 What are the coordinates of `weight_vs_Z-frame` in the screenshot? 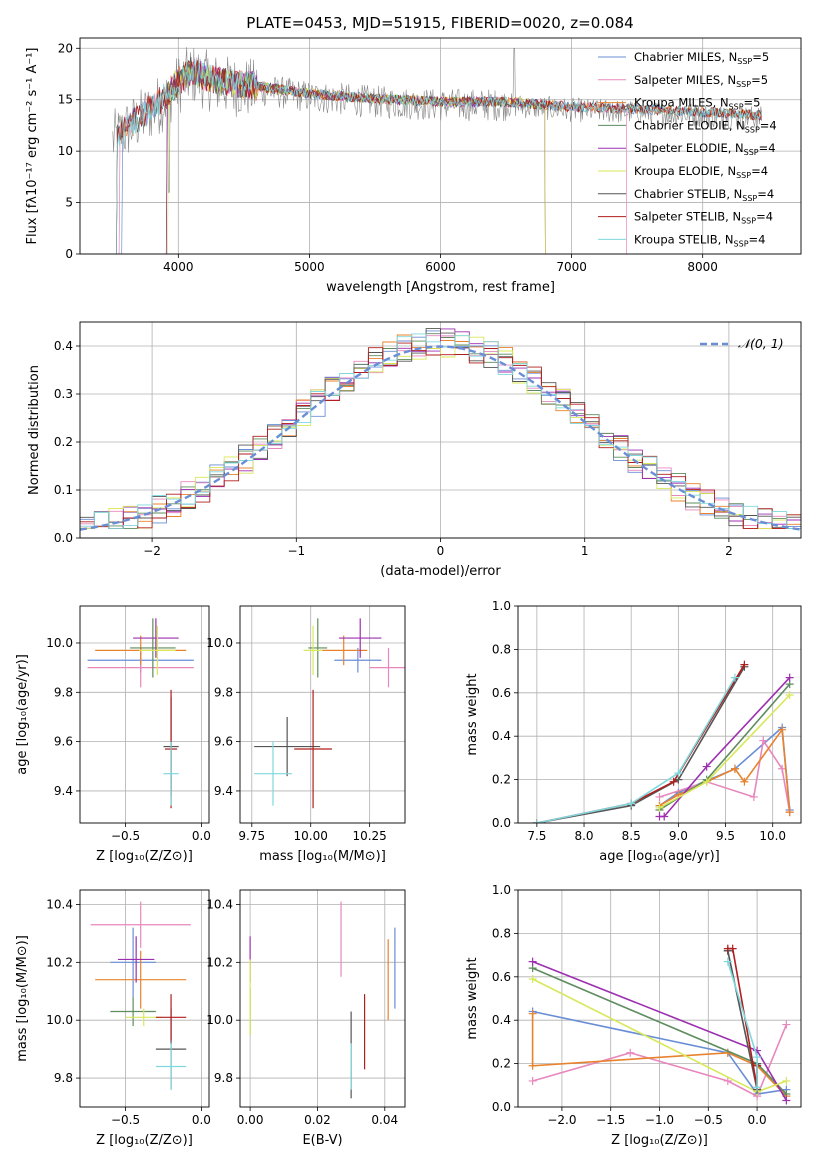 It's located at (659, 998).